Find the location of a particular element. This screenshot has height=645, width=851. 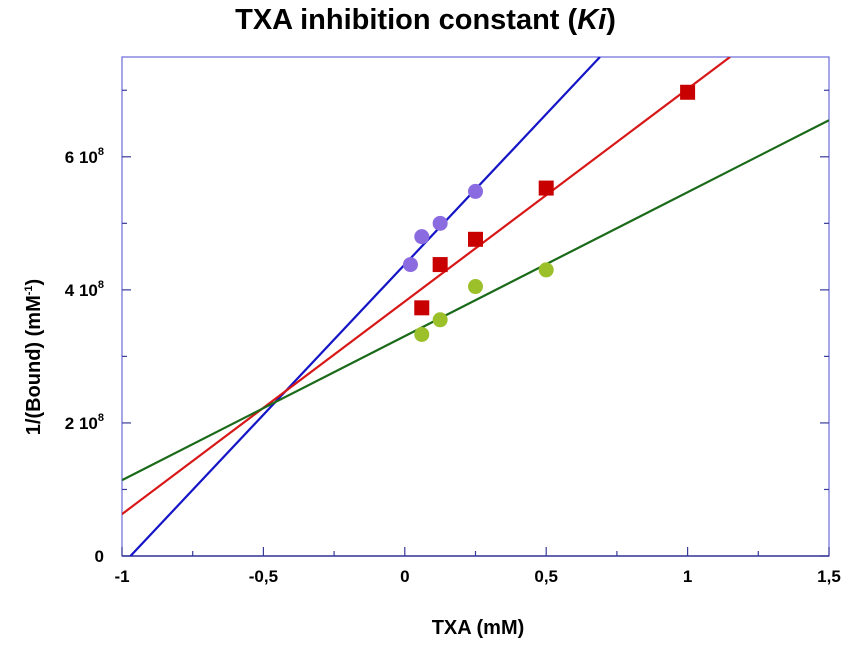

y-tick-label: 4 108 is located at coordinates (84, 289).